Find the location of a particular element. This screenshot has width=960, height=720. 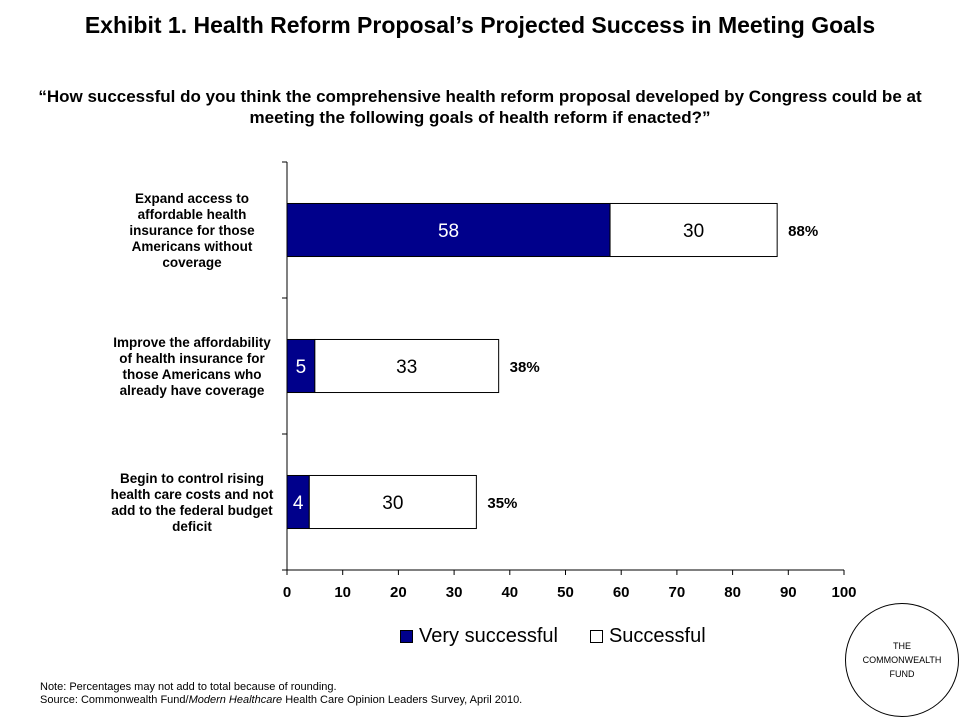

x-tick-label: 80 is located at coordinates (732, 592).